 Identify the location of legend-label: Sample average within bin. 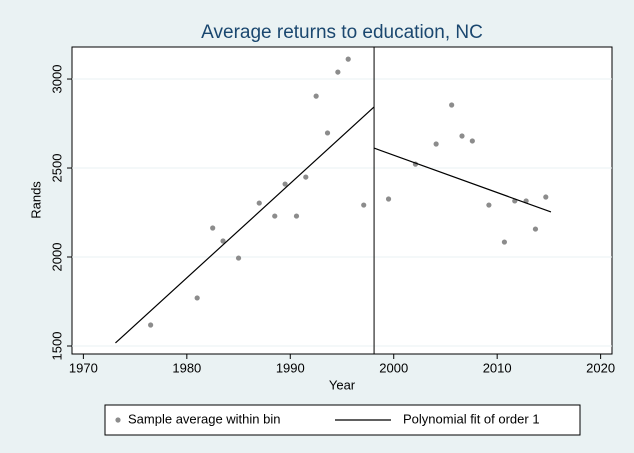
(204, 418).